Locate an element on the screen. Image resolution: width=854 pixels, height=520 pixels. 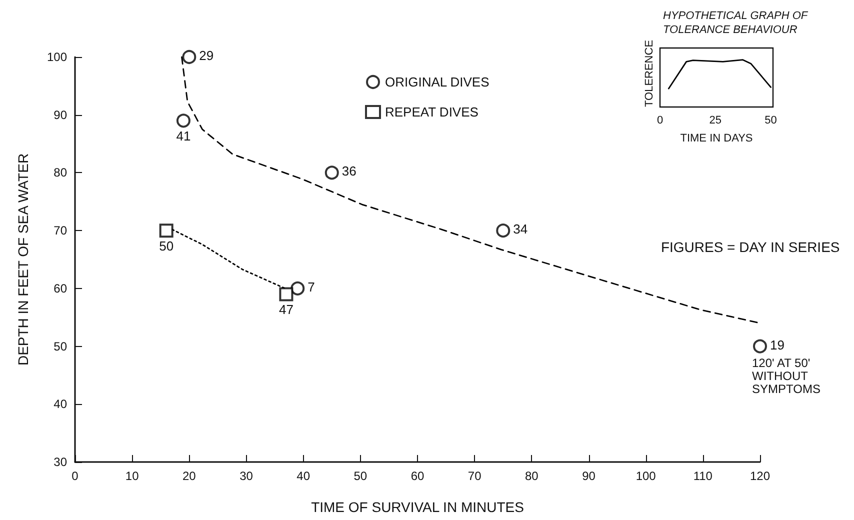
annotation: 50 is located at coordinates (166, 246).